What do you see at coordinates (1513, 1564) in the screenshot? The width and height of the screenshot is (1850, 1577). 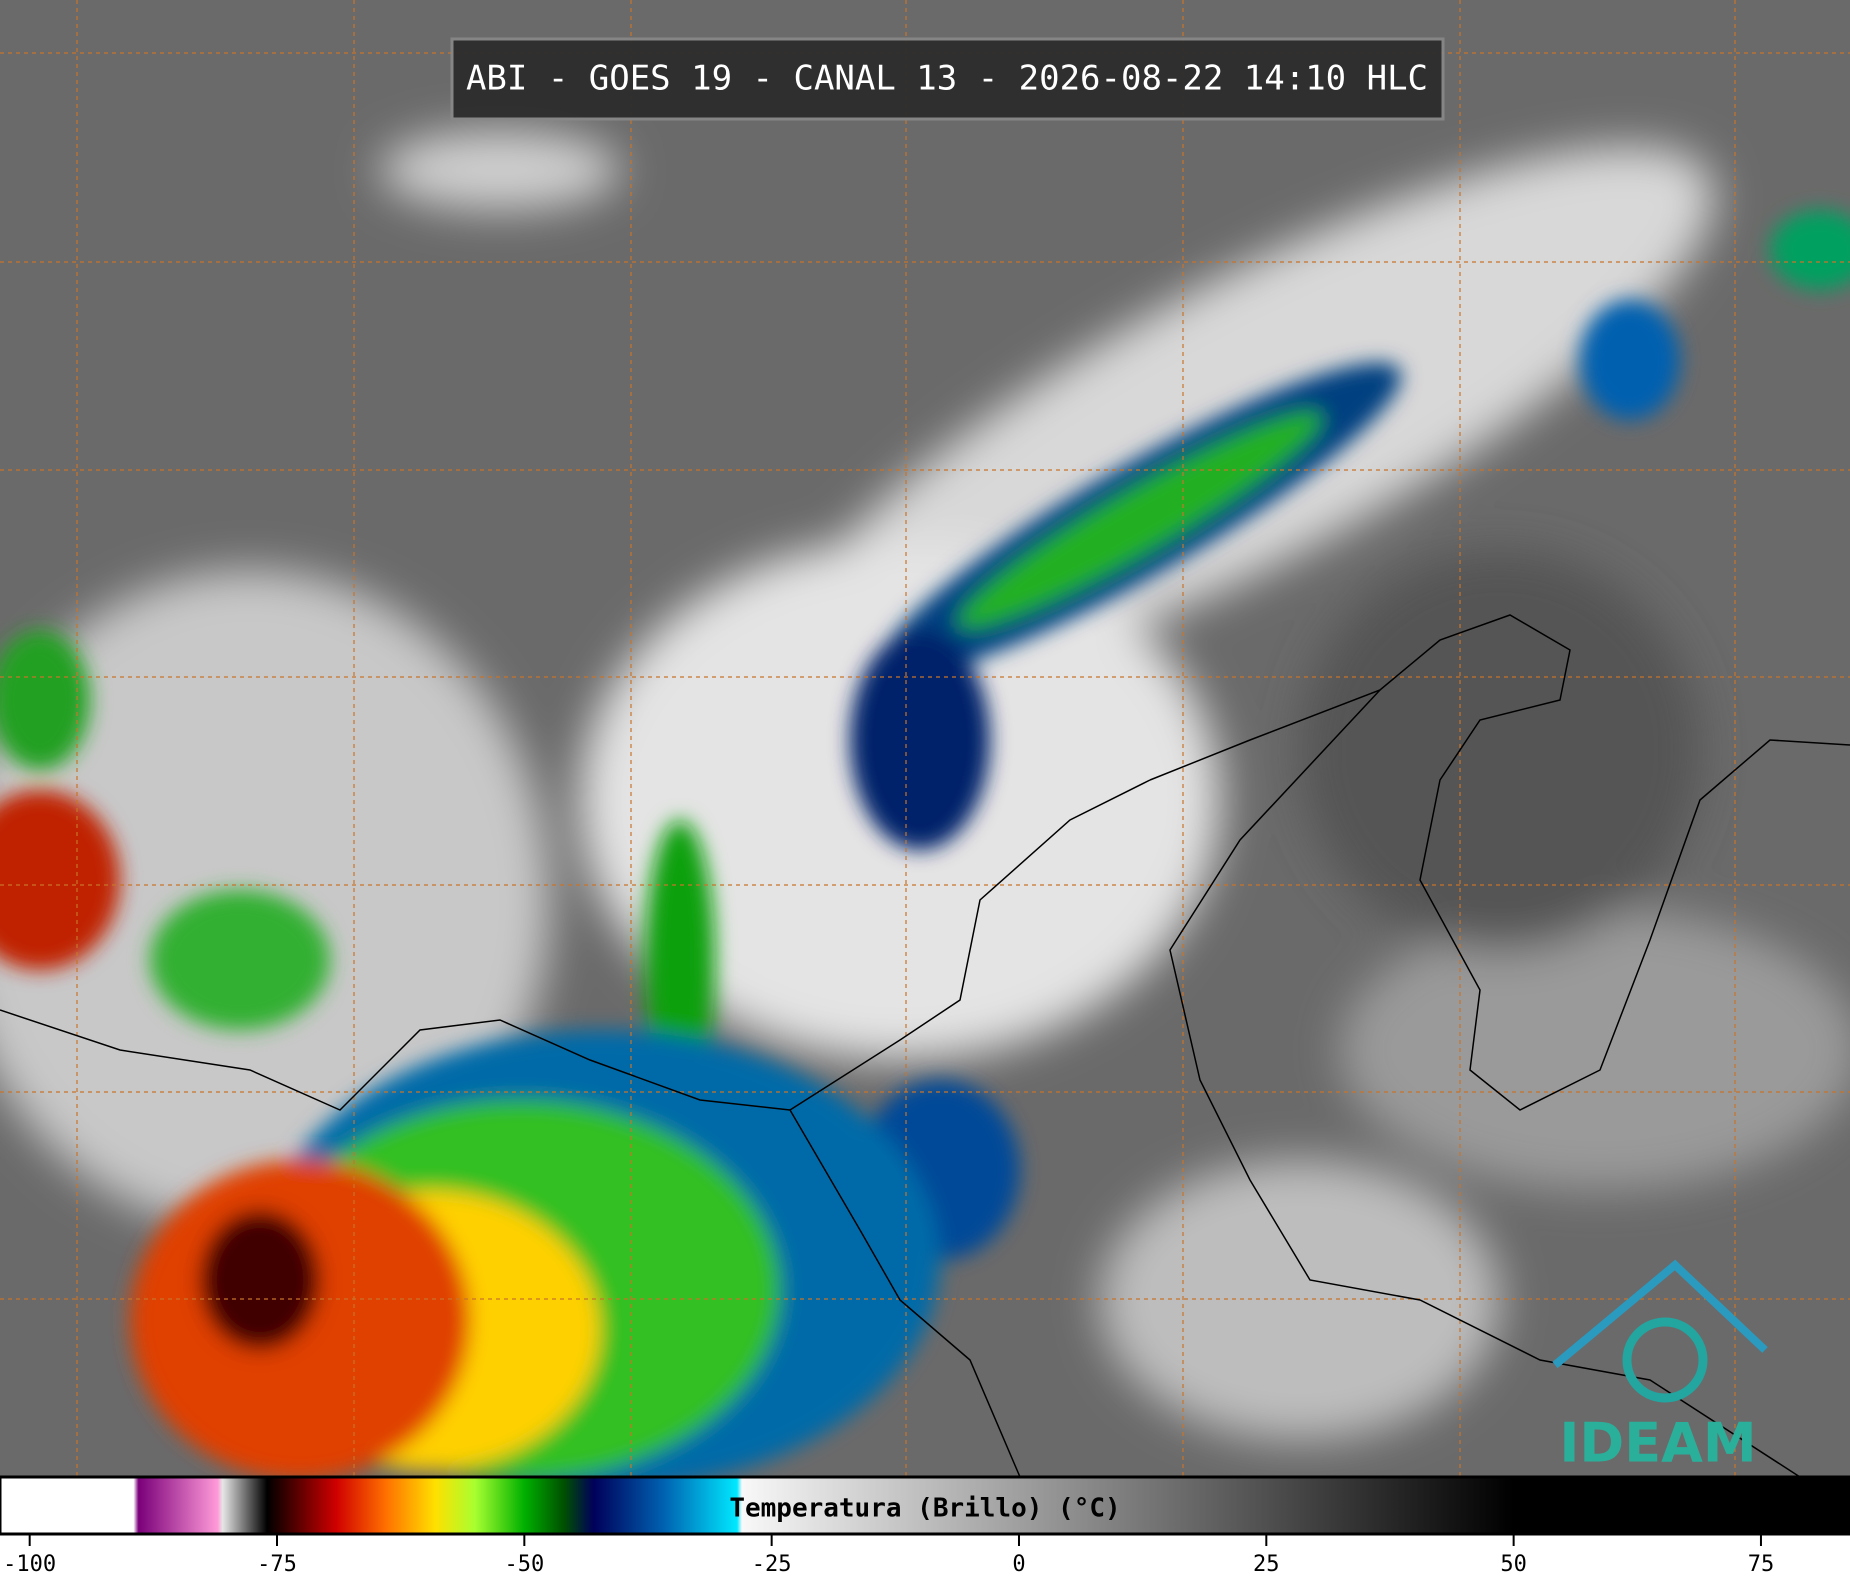 I see `tick-label: 50` at bounding box center [1513, 1564].